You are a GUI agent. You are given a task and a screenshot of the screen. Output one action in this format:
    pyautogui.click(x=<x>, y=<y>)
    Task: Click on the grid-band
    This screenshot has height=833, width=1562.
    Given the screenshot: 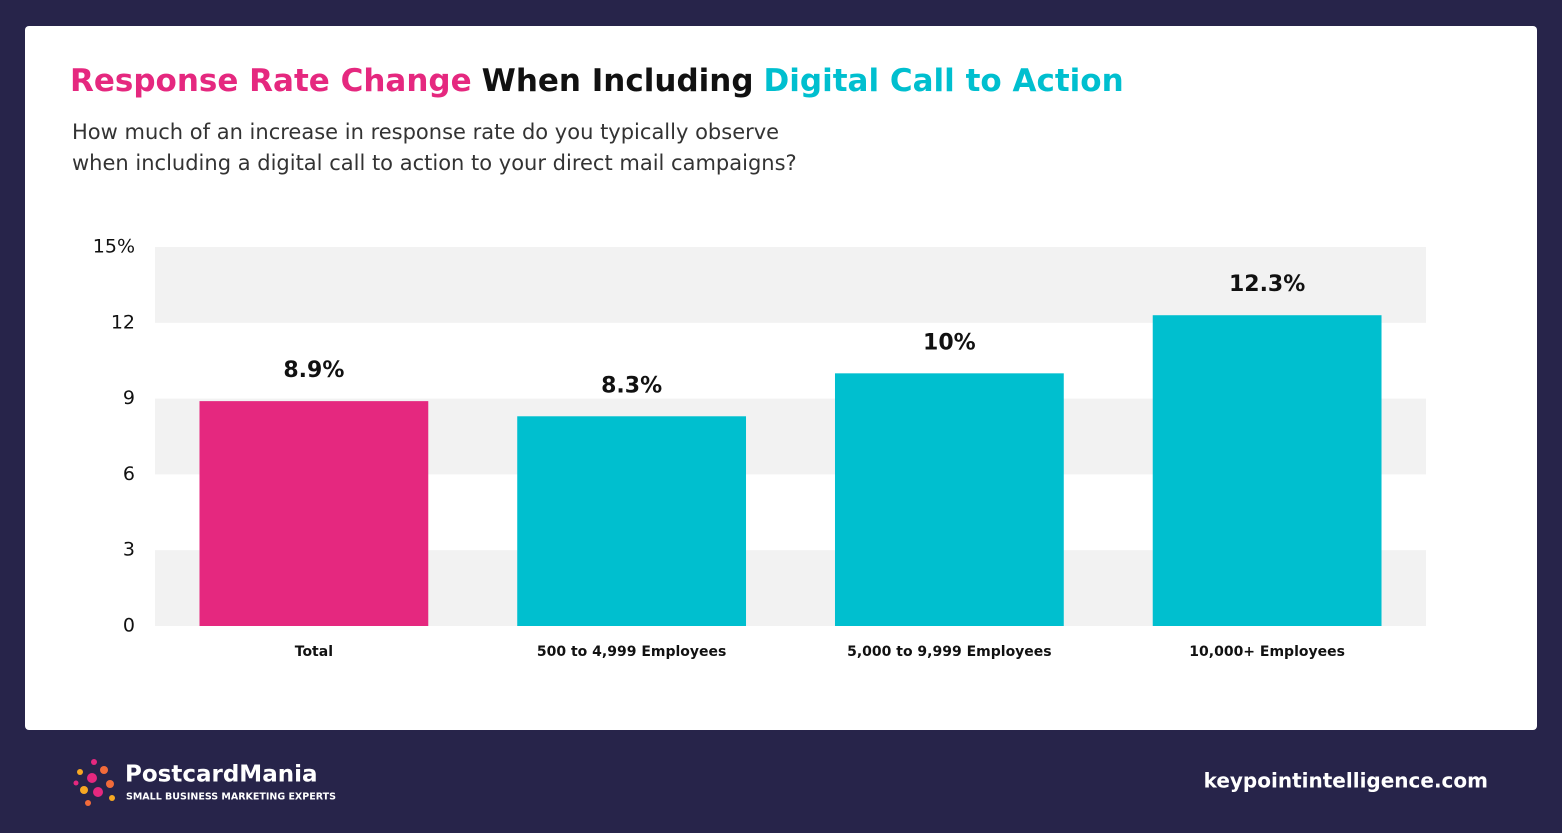 What is the action you would take?
    pyautogui.click(x=790, y=285)
    